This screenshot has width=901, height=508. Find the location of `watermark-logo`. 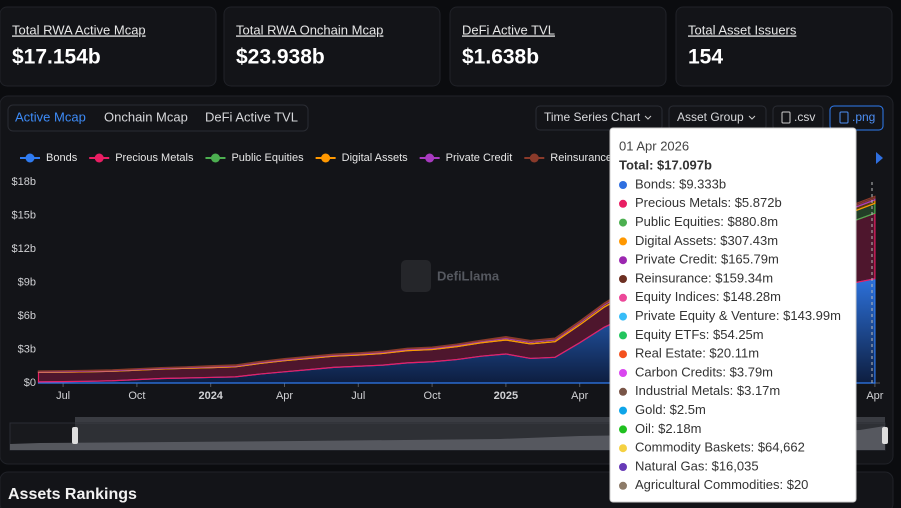

watermark-logo is located at coordinates (416, 276).